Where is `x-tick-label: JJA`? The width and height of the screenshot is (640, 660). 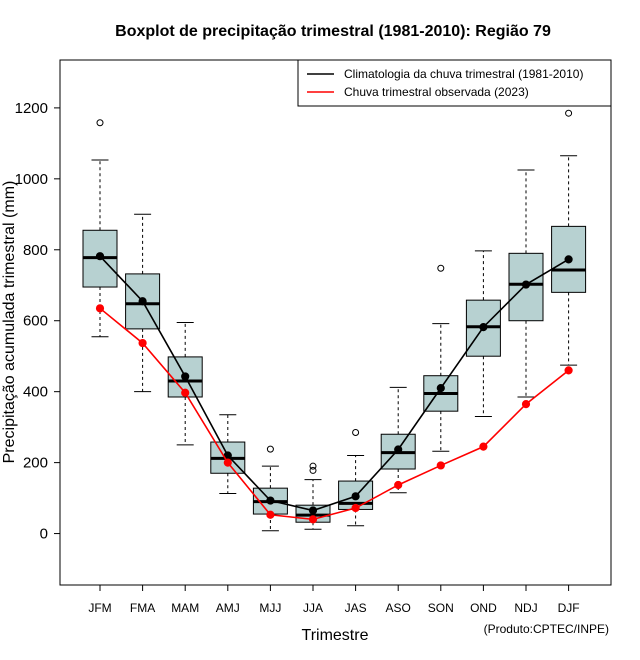
x-tick-label: JJA is located at coordinates (313, 608).